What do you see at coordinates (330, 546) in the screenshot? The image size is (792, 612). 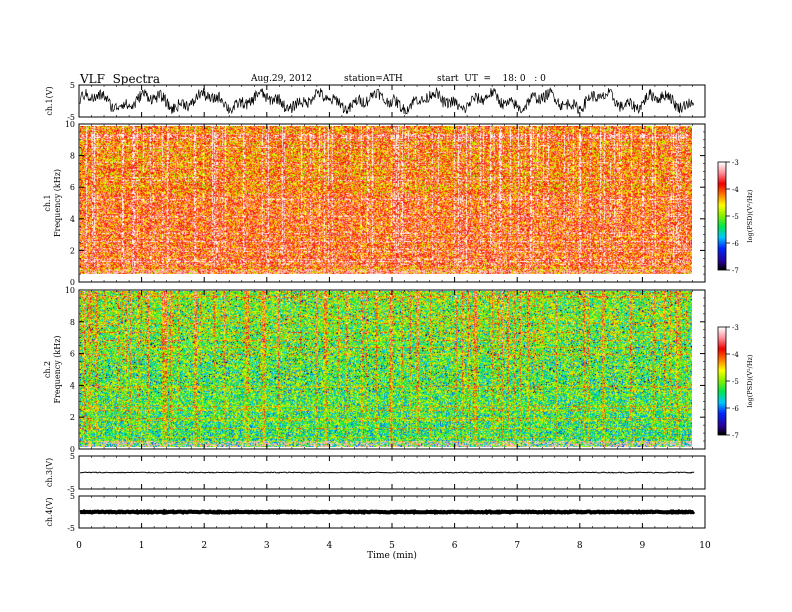 I see `x-tick-label: 4` at bounding box center [330, 546].